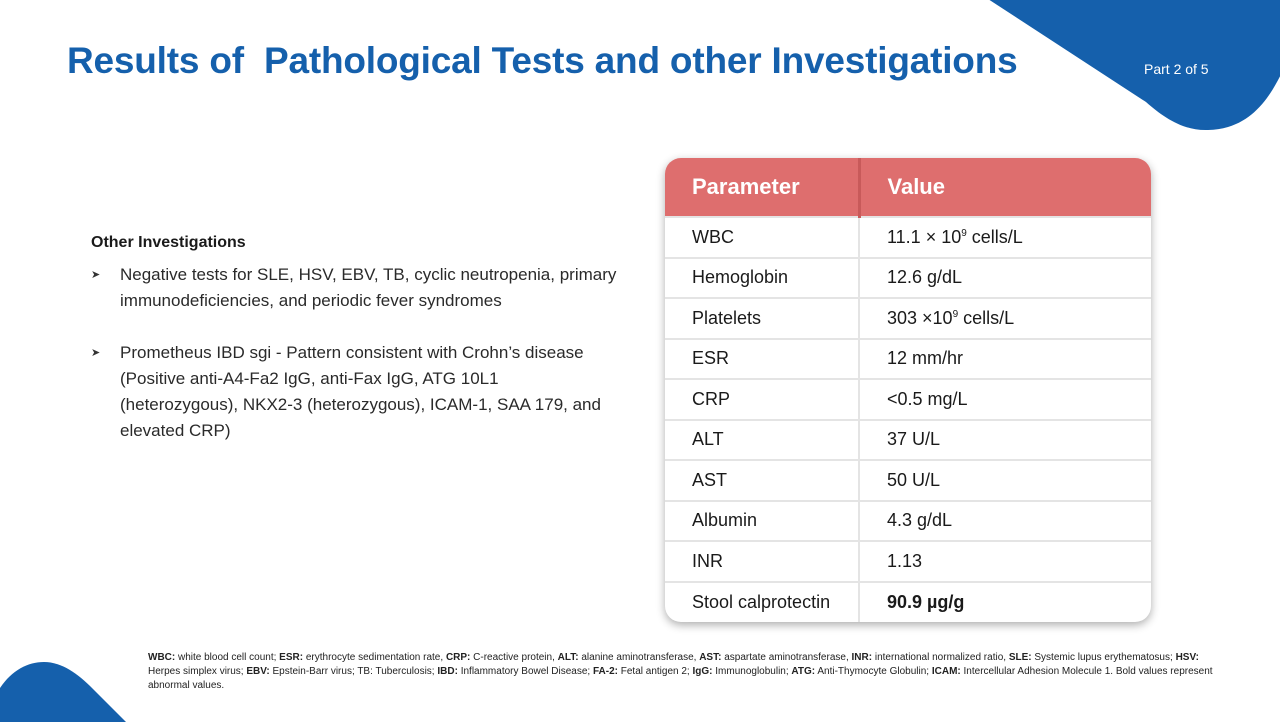  I want to click on footnote-definition: Epstein-Barr virus; TB: Tuberculosis;, so click(353, 671).